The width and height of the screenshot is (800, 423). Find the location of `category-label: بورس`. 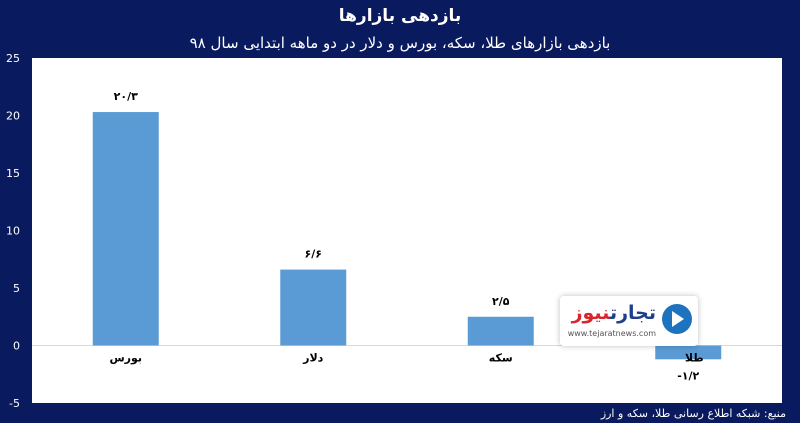

category-label: بورس is located at coordinates (125, 358).